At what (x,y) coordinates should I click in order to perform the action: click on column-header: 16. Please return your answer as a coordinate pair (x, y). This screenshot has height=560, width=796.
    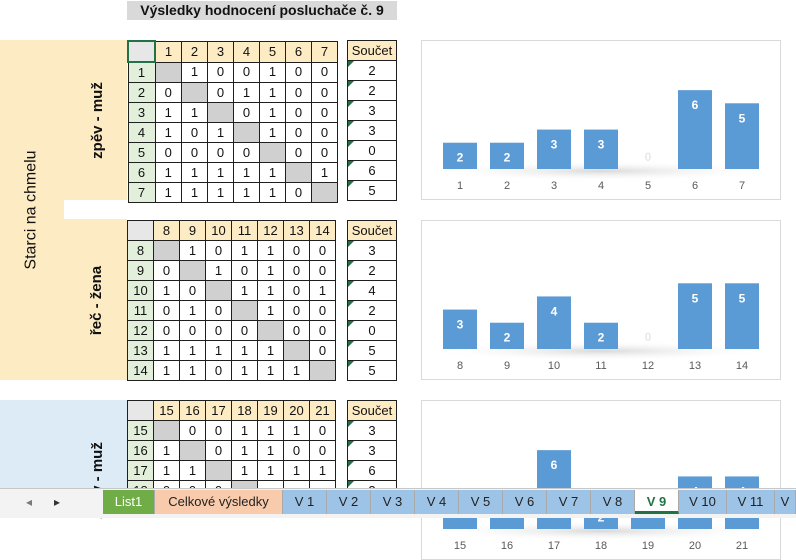
    Looking at the image, I should click on (192, 410).